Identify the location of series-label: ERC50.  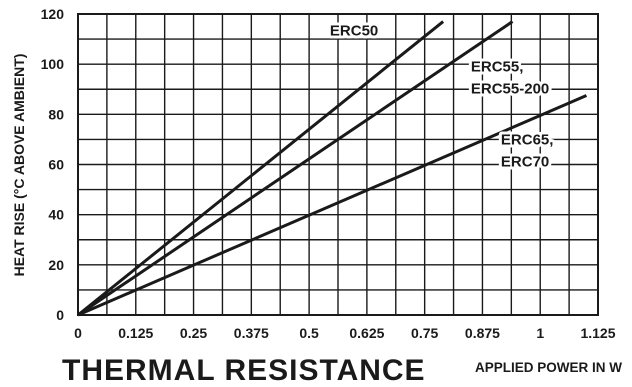
(354, 30).